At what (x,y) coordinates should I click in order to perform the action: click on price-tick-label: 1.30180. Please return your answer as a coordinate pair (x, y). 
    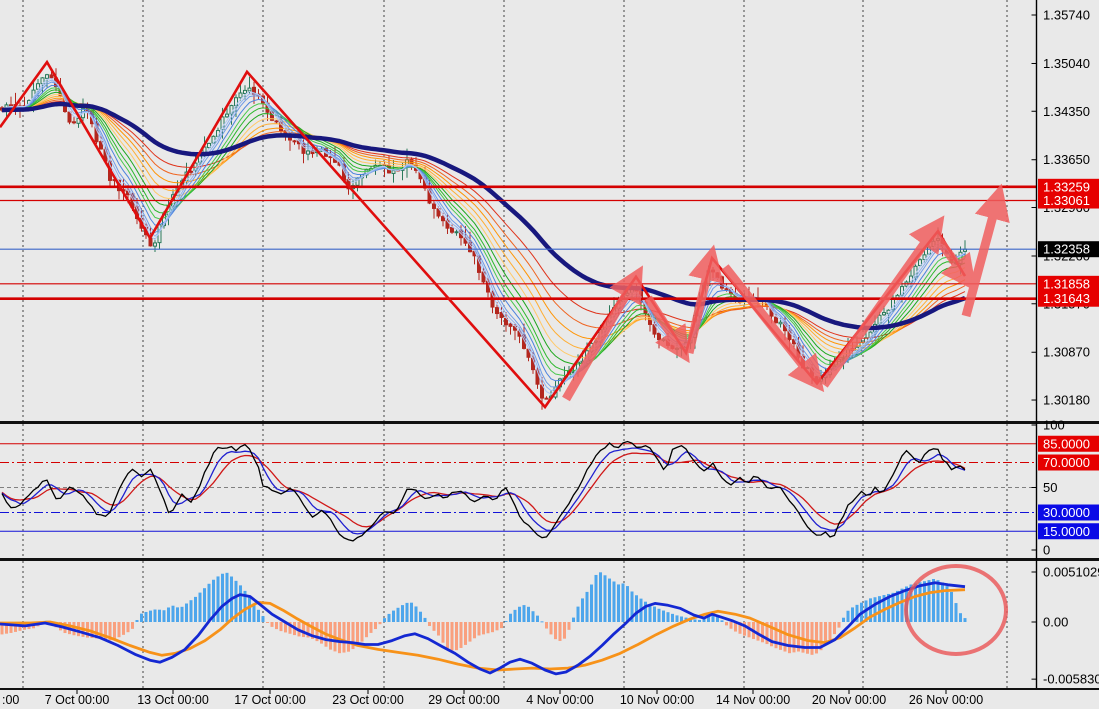
    Looking at the image, I should click on (1066, 400).